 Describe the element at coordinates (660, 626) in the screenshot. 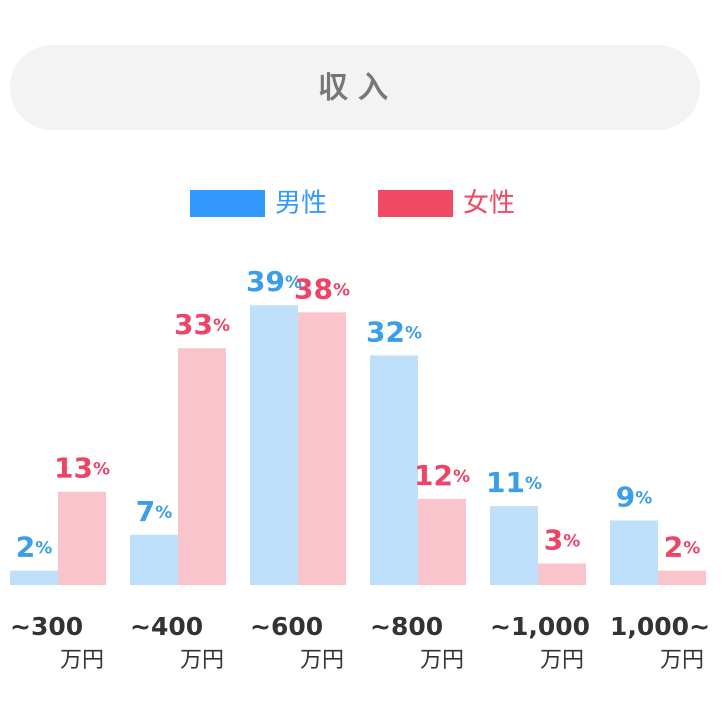

I see `x-tick-label: 1,000~` at that location.